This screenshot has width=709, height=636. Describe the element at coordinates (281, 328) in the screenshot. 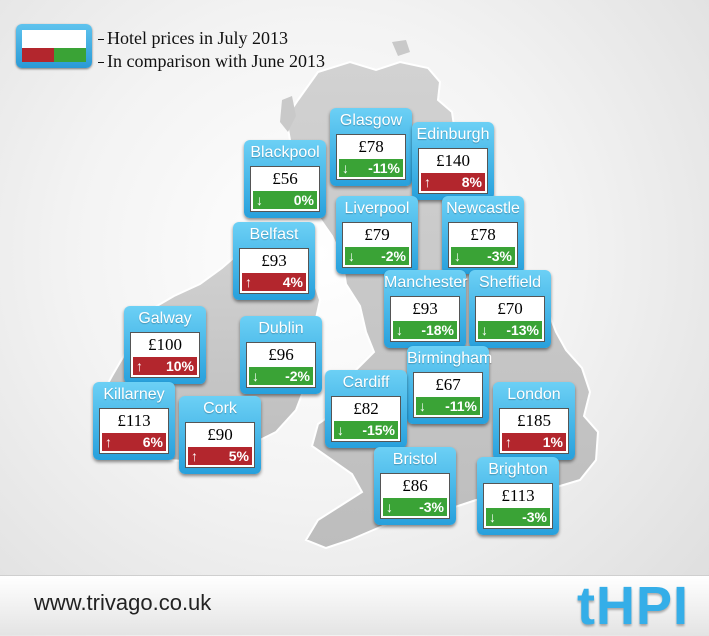

I see `city-name: Dublin` at that location.